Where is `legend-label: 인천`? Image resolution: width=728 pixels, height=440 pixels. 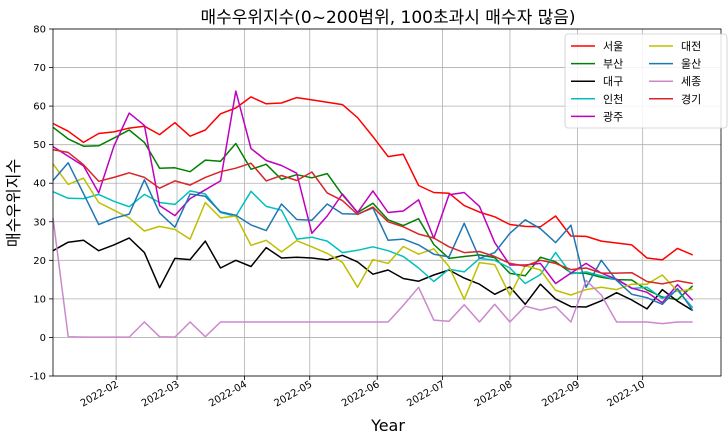 legend-label: 인천 is located at coordinates (613, 99).